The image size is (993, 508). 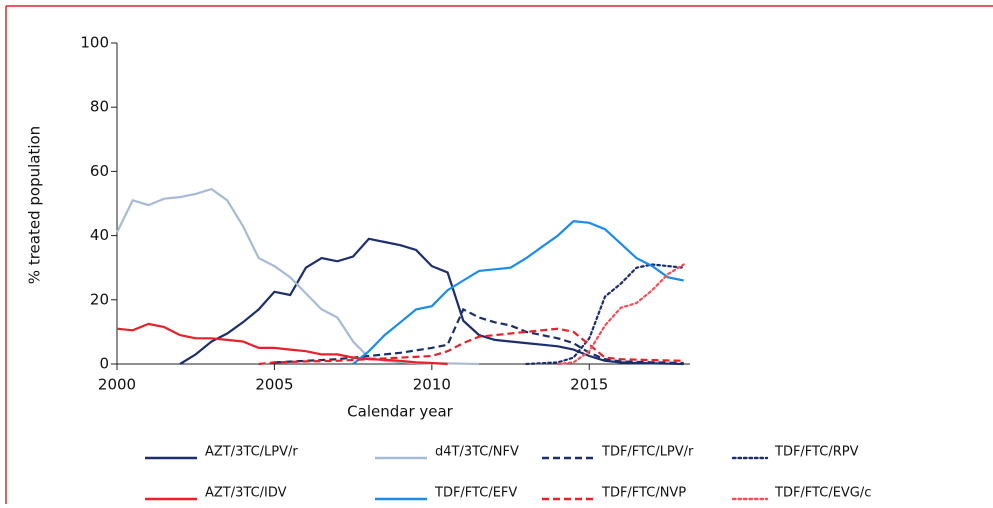 What do you see at coordinates (94, 43) in the screenshot?
I see `y-tick-label: 100` at bounding box center [94, 43].